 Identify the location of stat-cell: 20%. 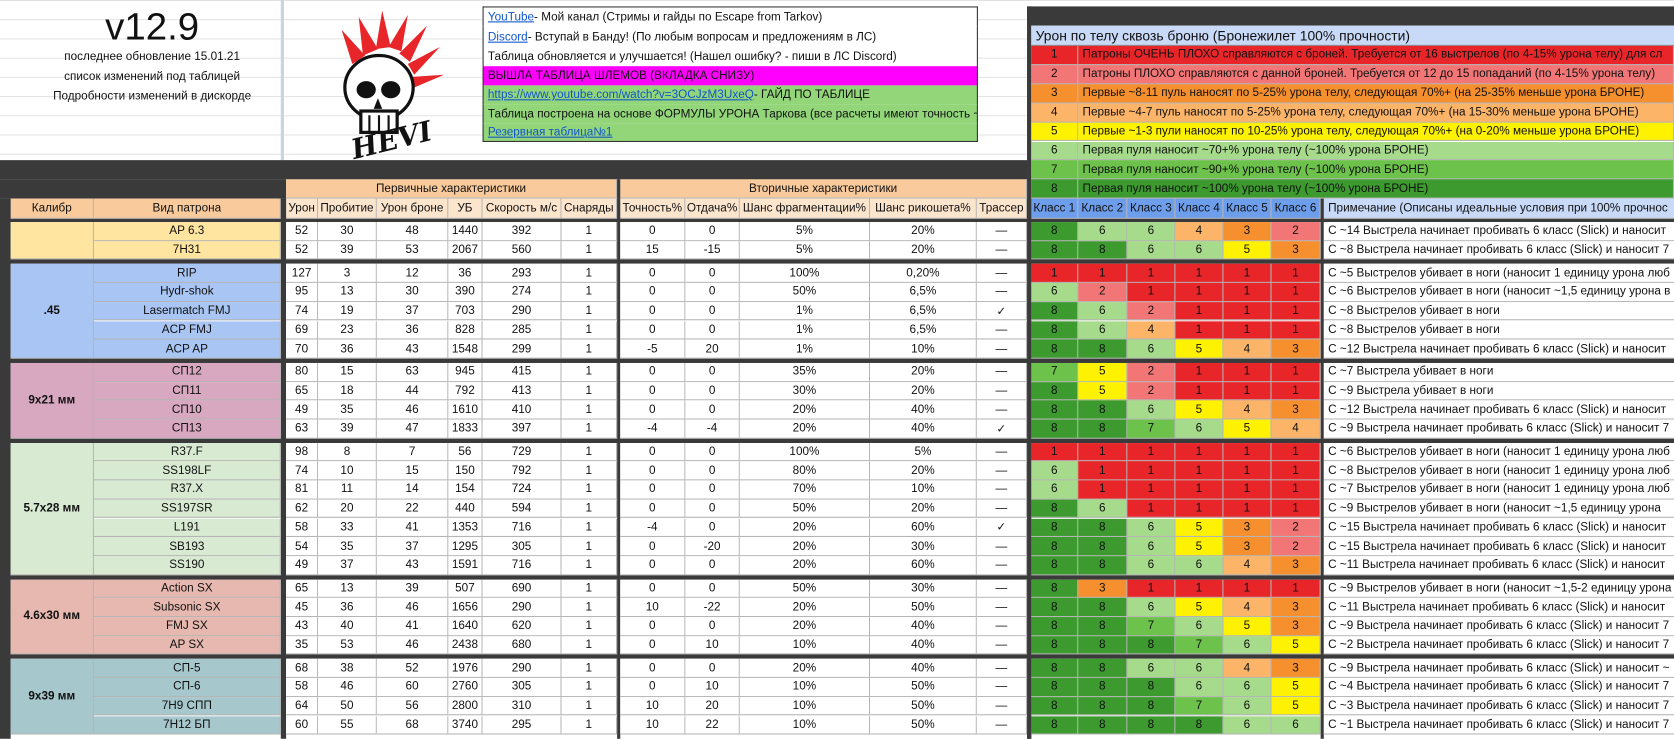
(923, 250).